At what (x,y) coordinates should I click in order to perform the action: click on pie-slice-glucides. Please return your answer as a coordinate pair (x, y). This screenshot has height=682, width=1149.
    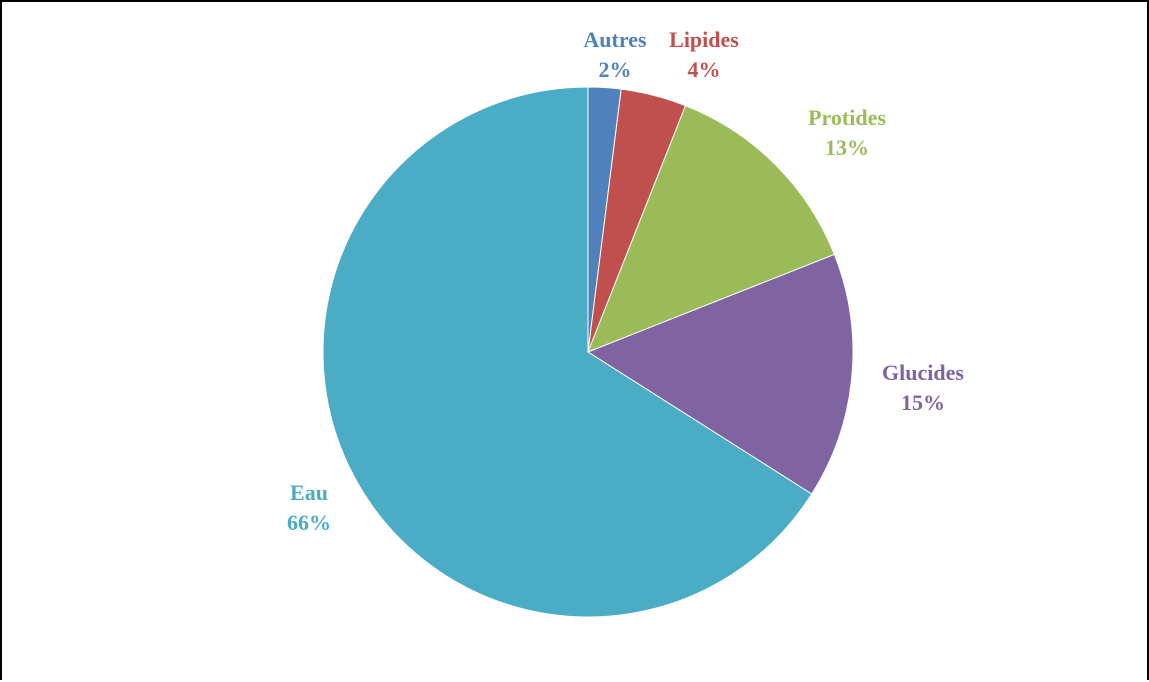
    Looking at the image, I should click on (720, 374).